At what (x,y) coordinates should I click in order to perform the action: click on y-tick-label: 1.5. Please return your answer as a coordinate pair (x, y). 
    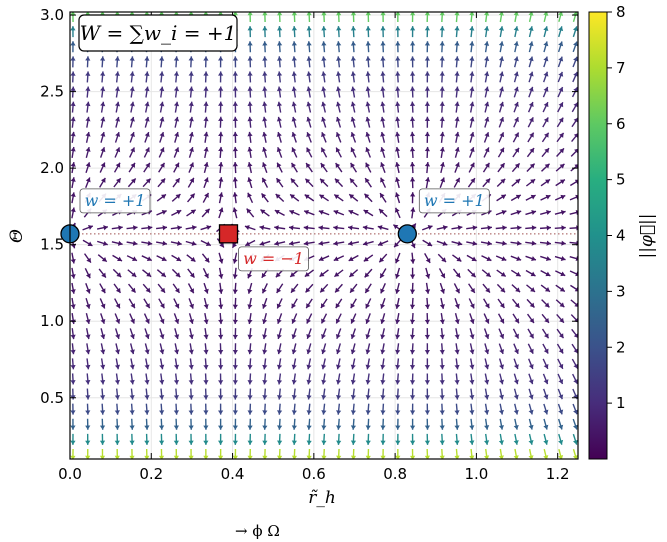
    Looking at the image, I should click on (52, 245).